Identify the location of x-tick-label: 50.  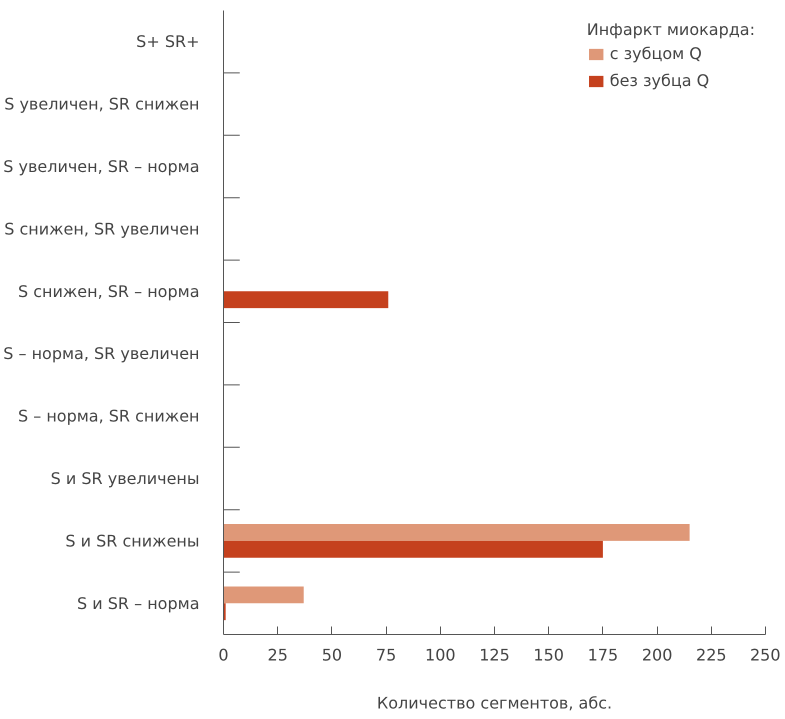
(332, 655).